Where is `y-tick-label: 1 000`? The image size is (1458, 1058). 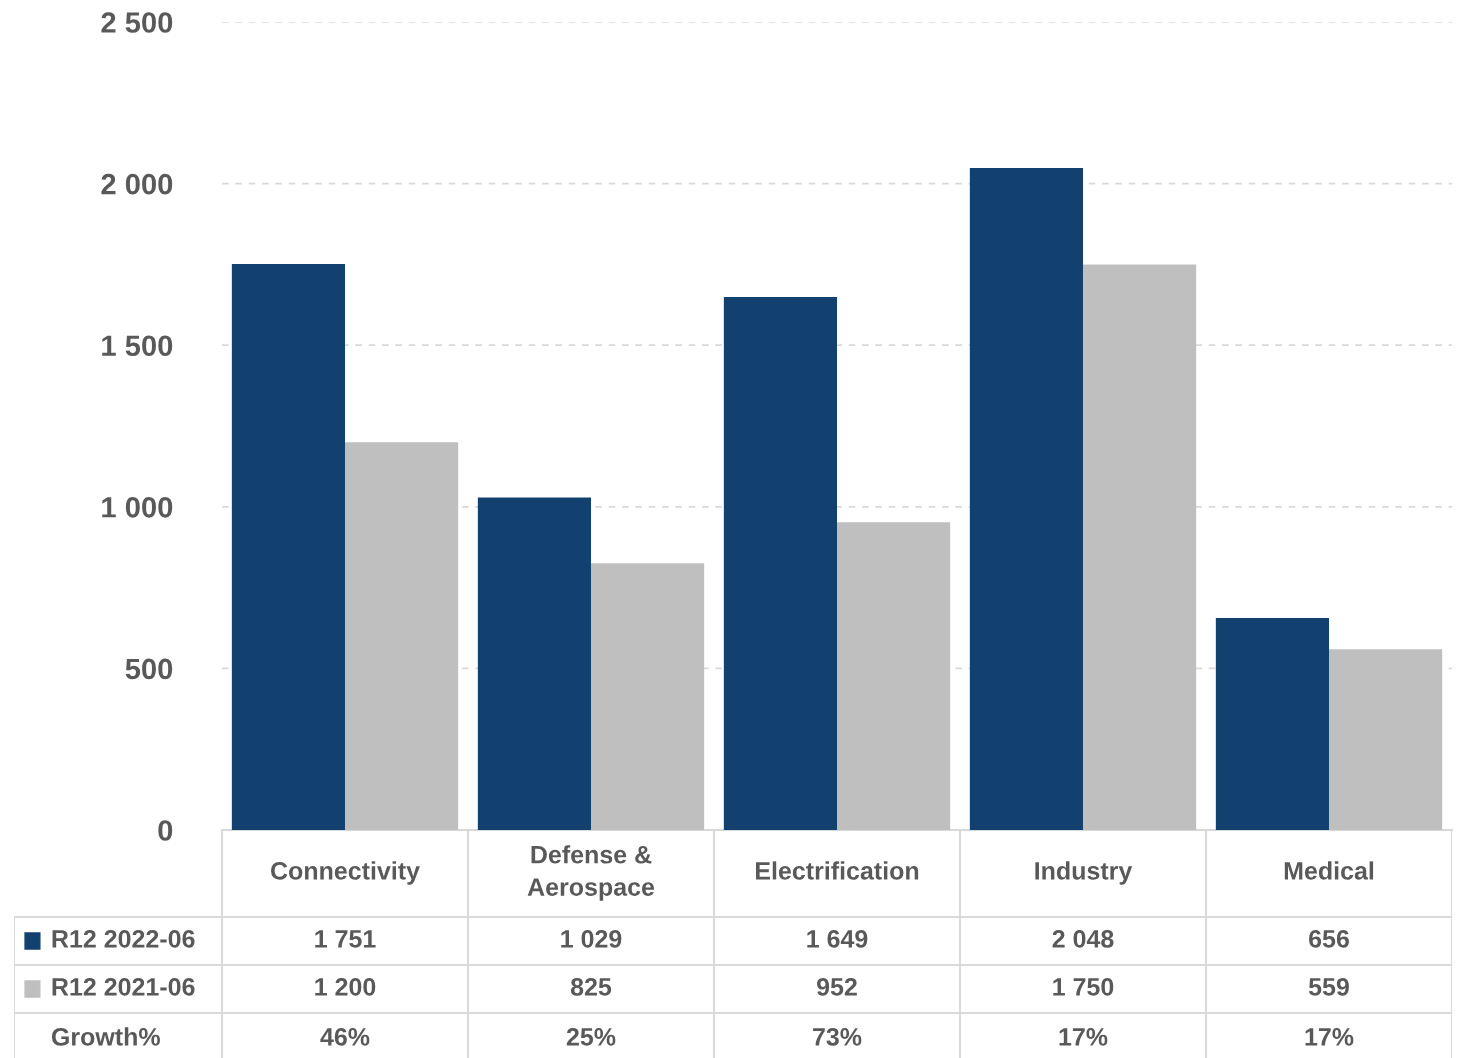
y-tick-label: 1 000 is located at coordinates (137, 507).